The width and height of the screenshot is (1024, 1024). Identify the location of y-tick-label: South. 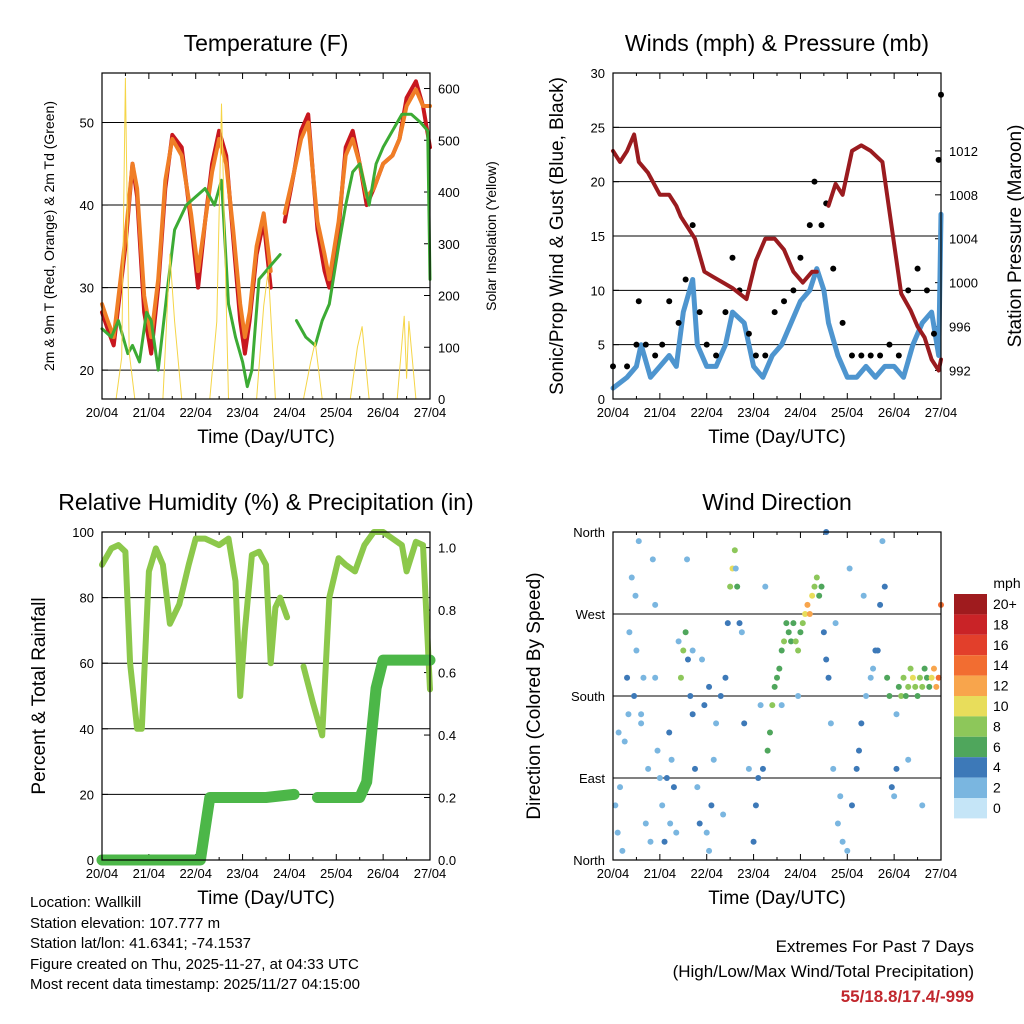
(588, 696).